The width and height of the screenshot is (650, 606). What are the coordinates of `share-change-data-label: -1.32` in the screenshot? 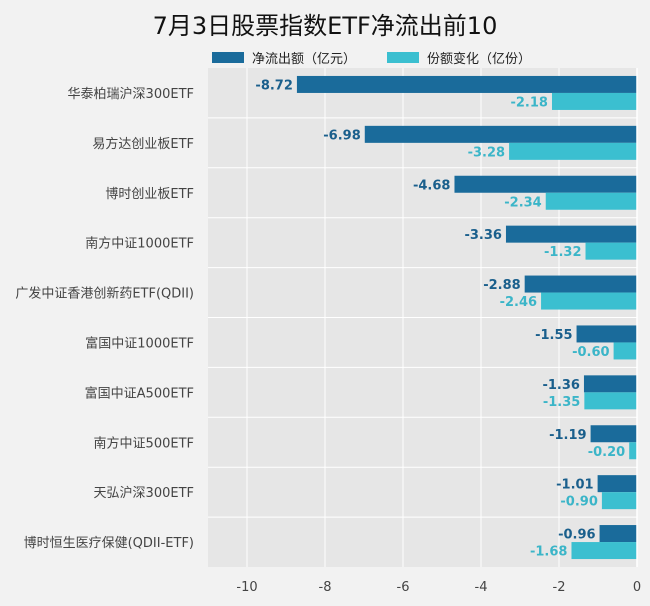 It's located at (562, 252).